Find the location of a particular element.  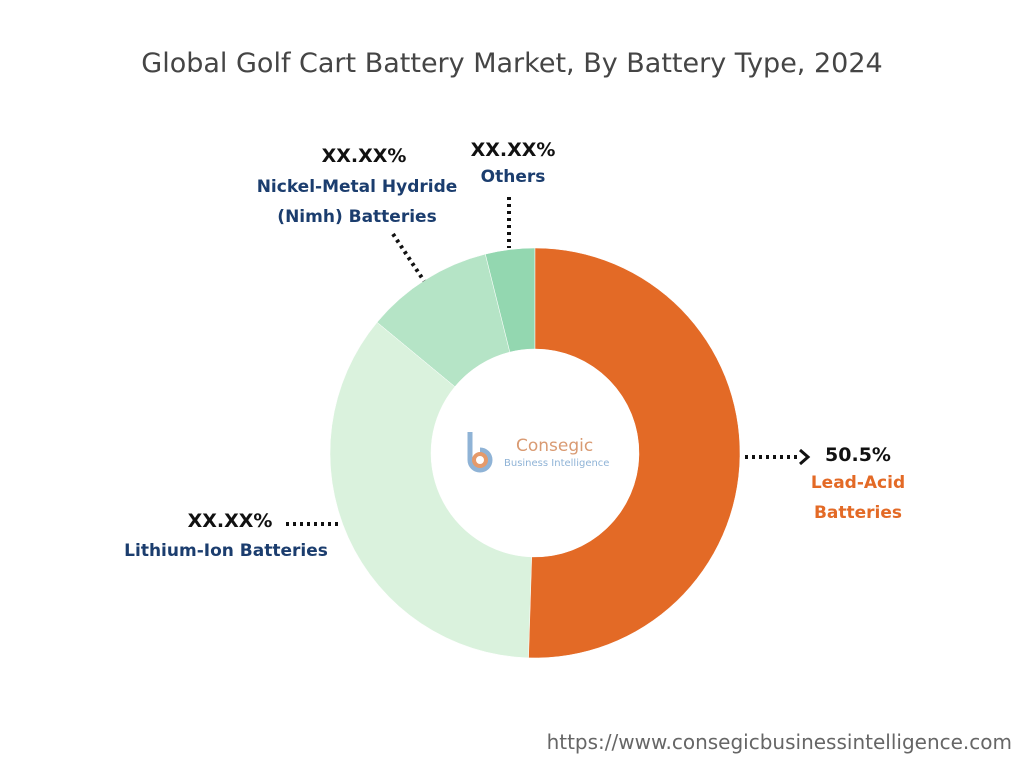

value-label: 50.5% is located at coordinates (858, 455).